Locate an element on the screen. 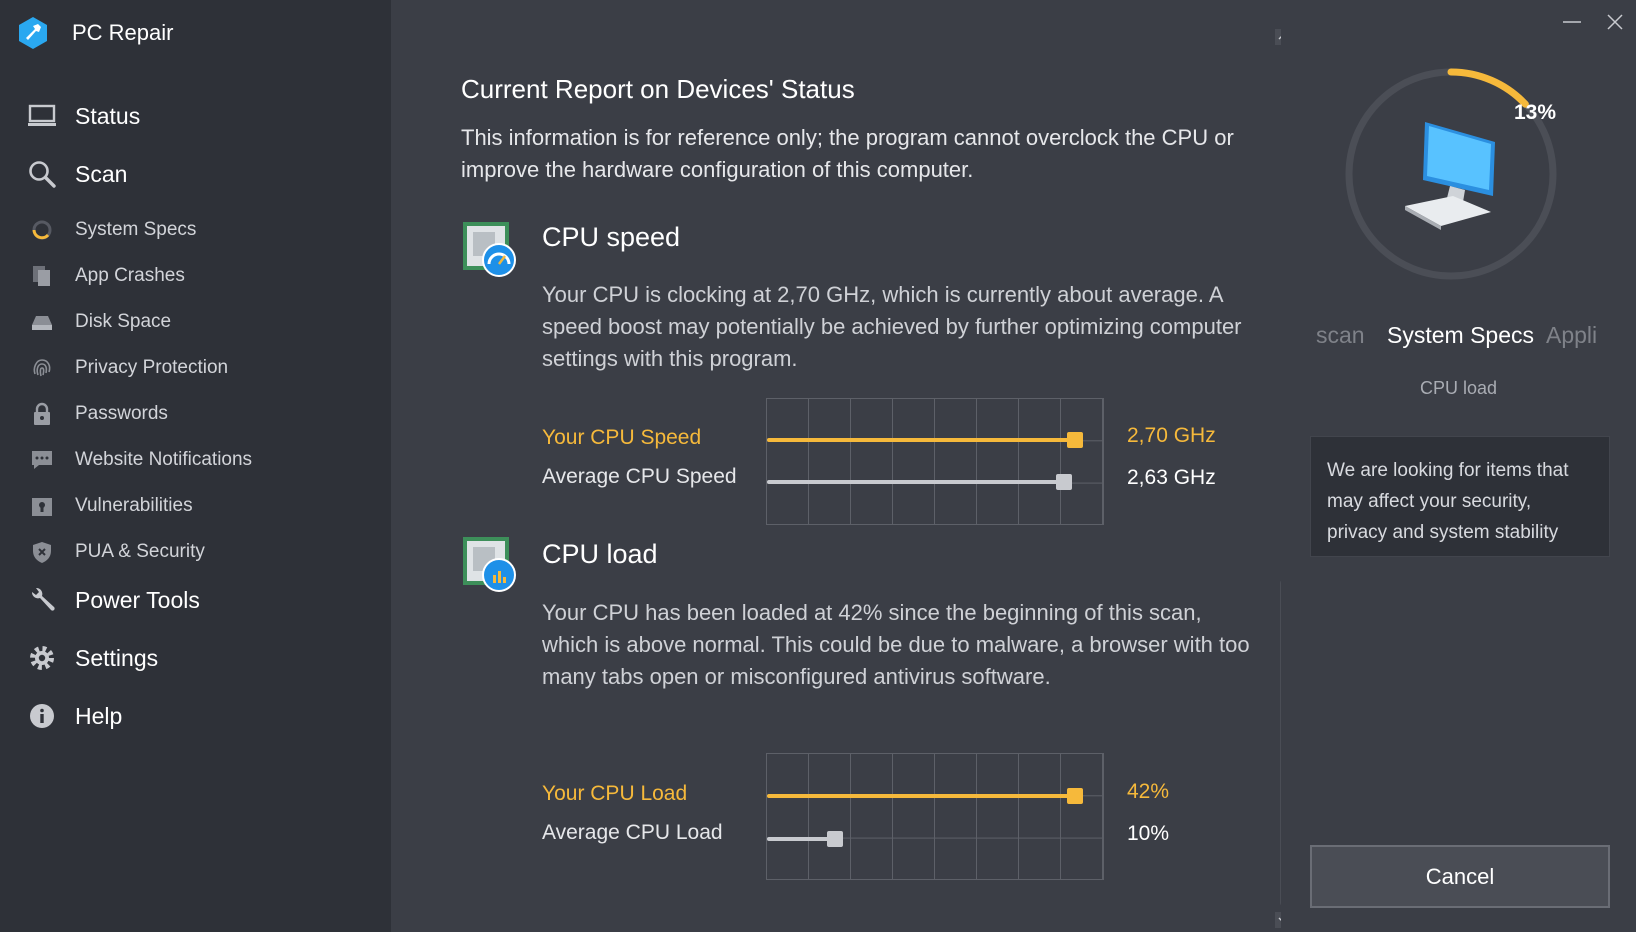 The height and width of the screenshot is (932, 1636). sidebar-item-label: Settings is located at coordinates (117, 657).